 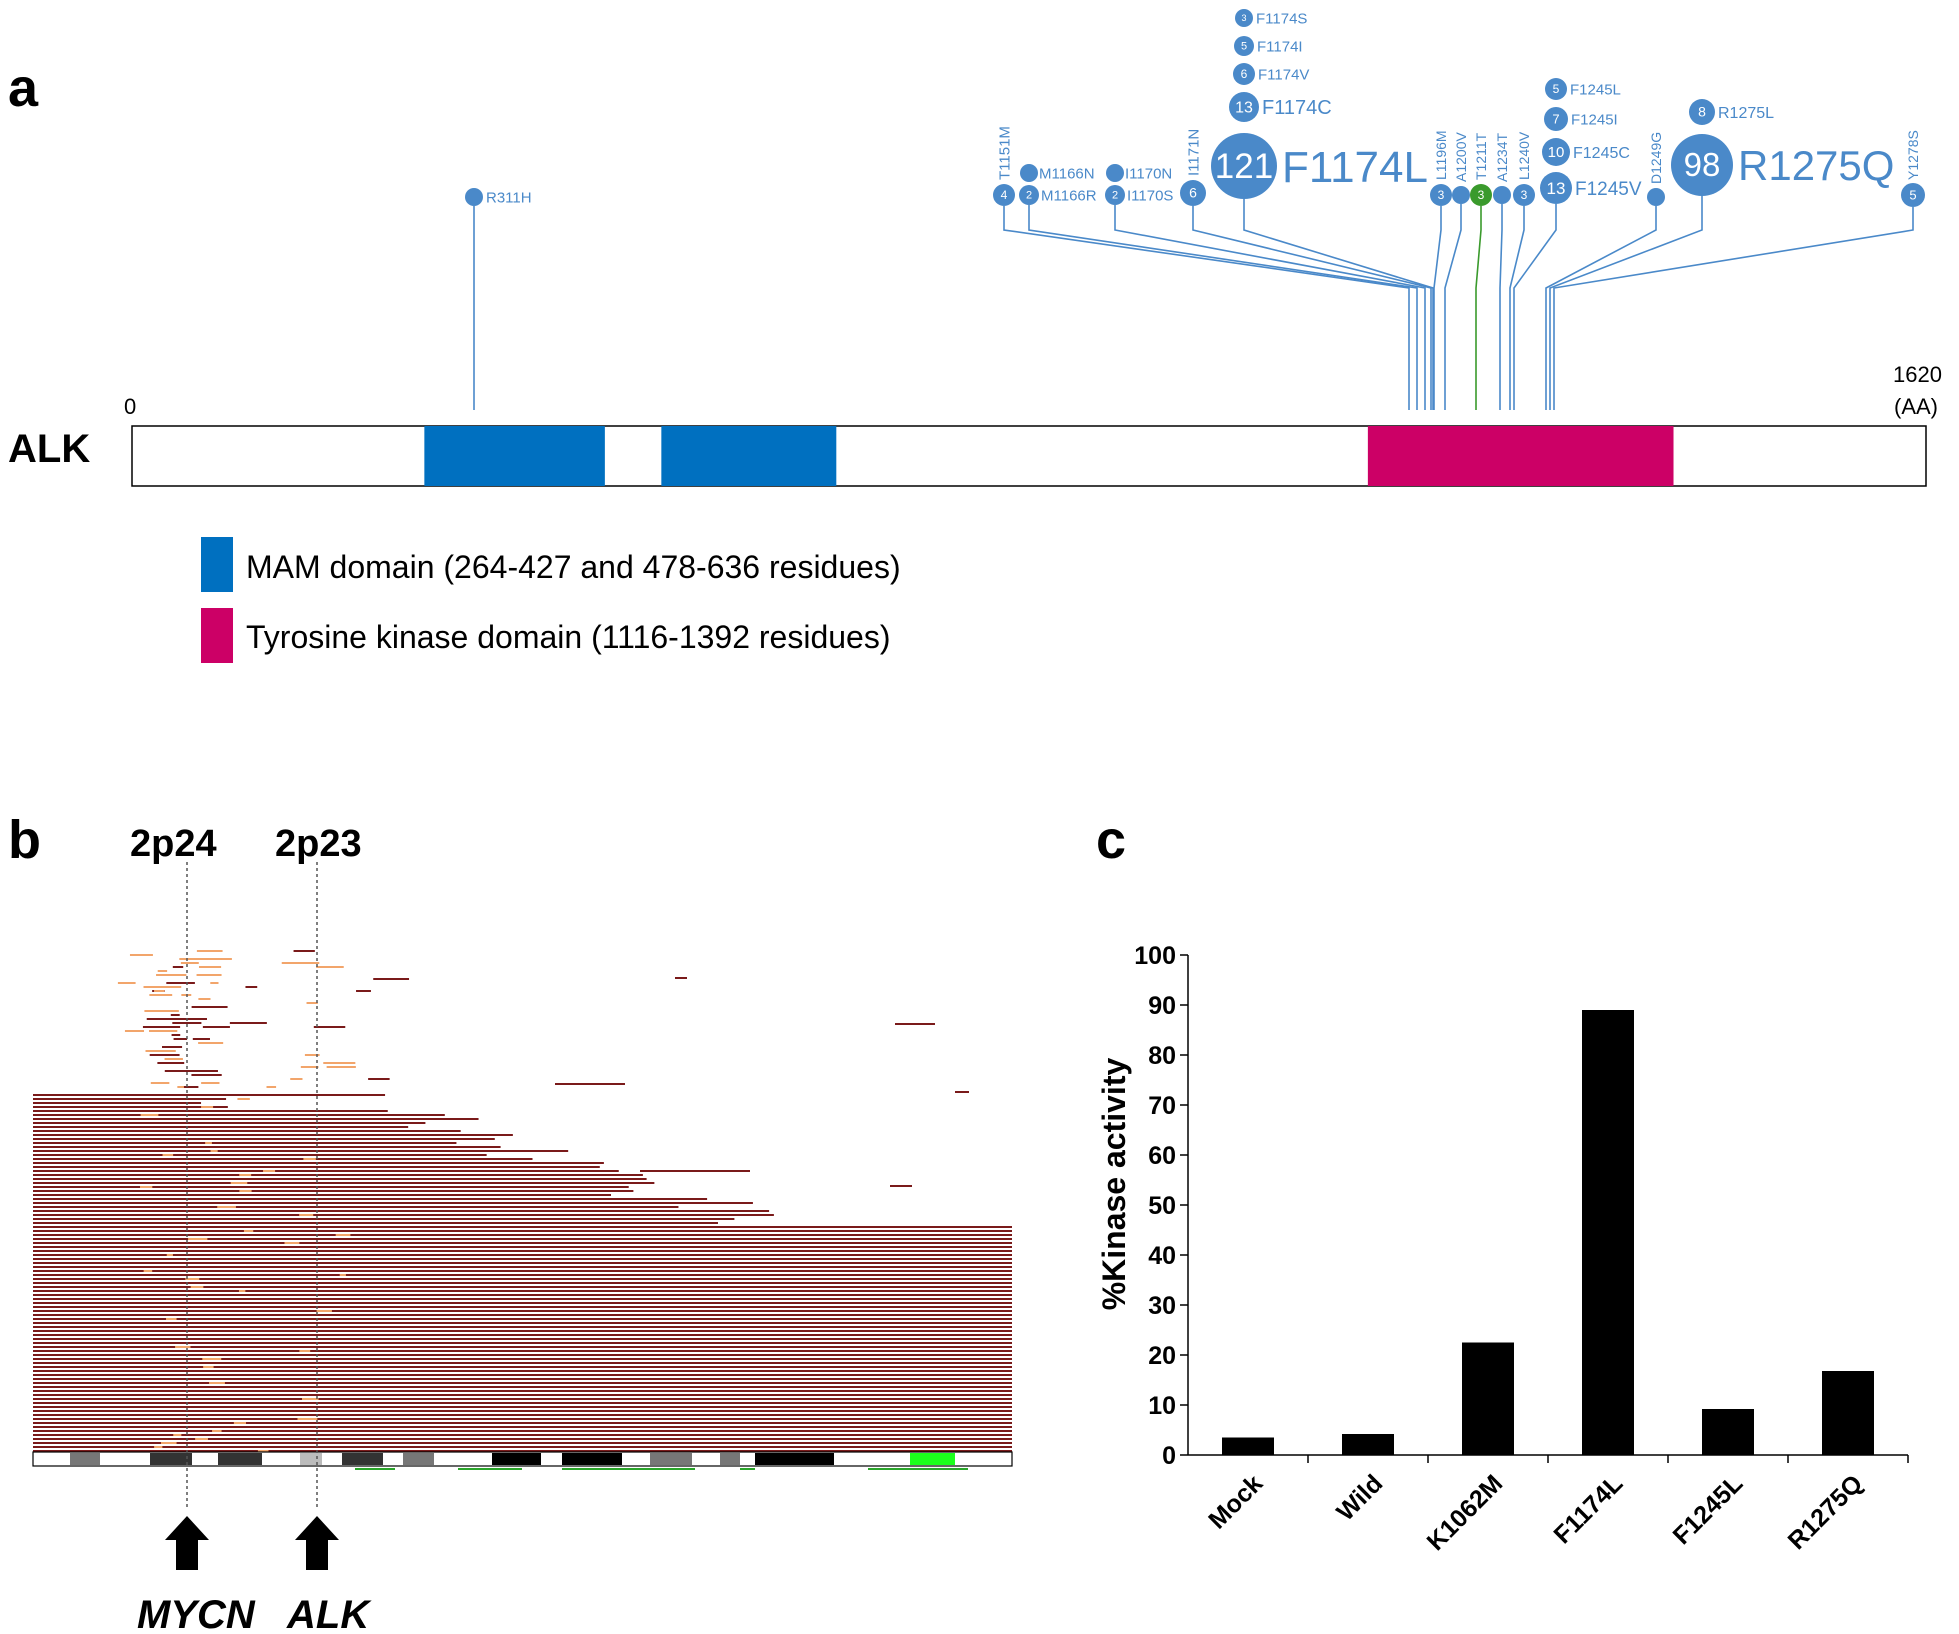 What do you see at coordinates (1746, 113) in the screenshot?
I see `mutation-label-r1275l: R1275L` at bounding box center [1746, 113].